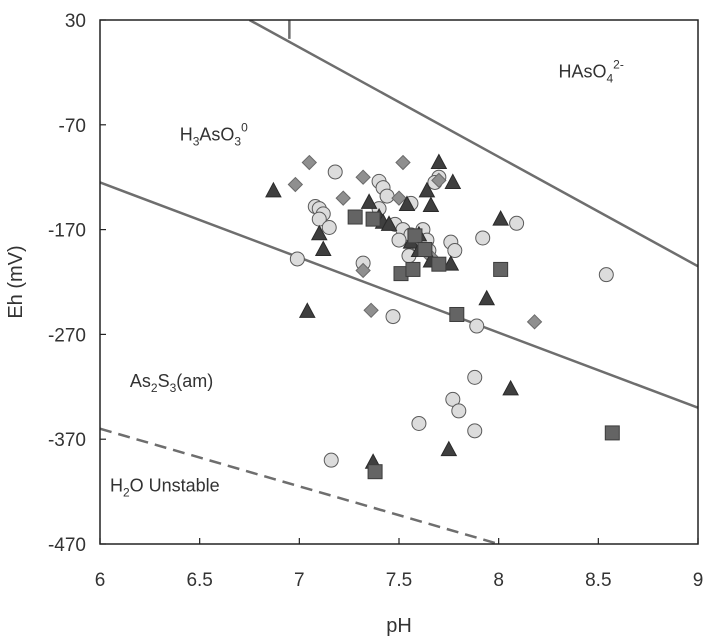 This screenshot has width=706, height=639. I want to click on y-tick-label-2: -170, so click(67, 231).